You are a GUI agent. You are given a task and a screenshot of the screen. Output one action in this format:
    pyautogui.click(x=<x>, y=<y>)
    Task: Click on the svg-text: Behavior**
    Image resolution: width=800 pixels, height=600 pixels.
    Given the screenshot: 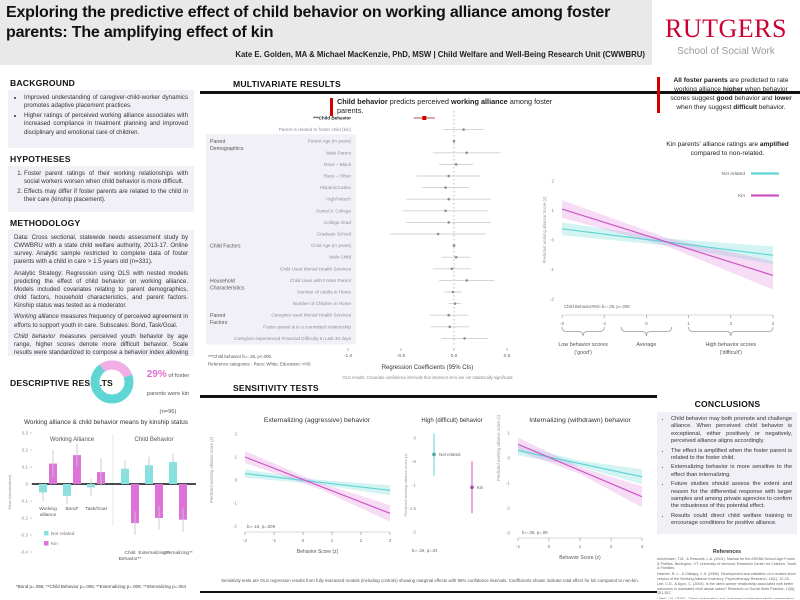 What is the action you would take?
    pyautogui.click(x=130, y=559)
    